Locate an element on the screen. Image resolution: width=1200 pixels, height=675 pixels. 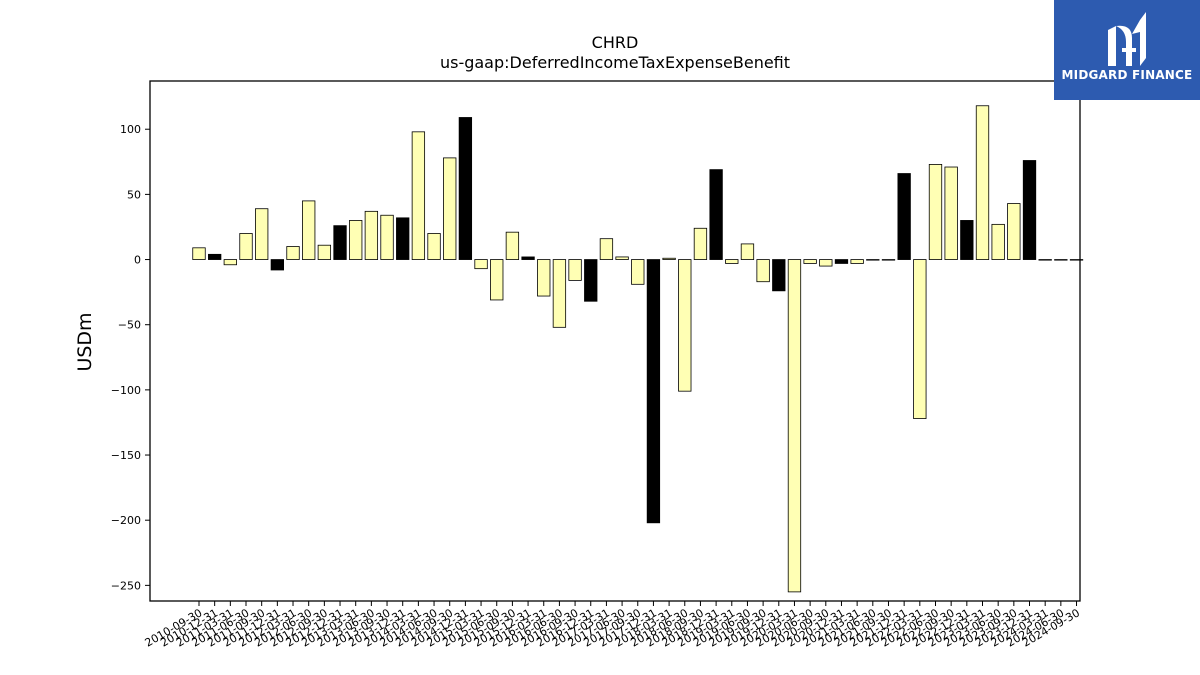
y-tick-label: −50 is located at coordinates (129, 325).